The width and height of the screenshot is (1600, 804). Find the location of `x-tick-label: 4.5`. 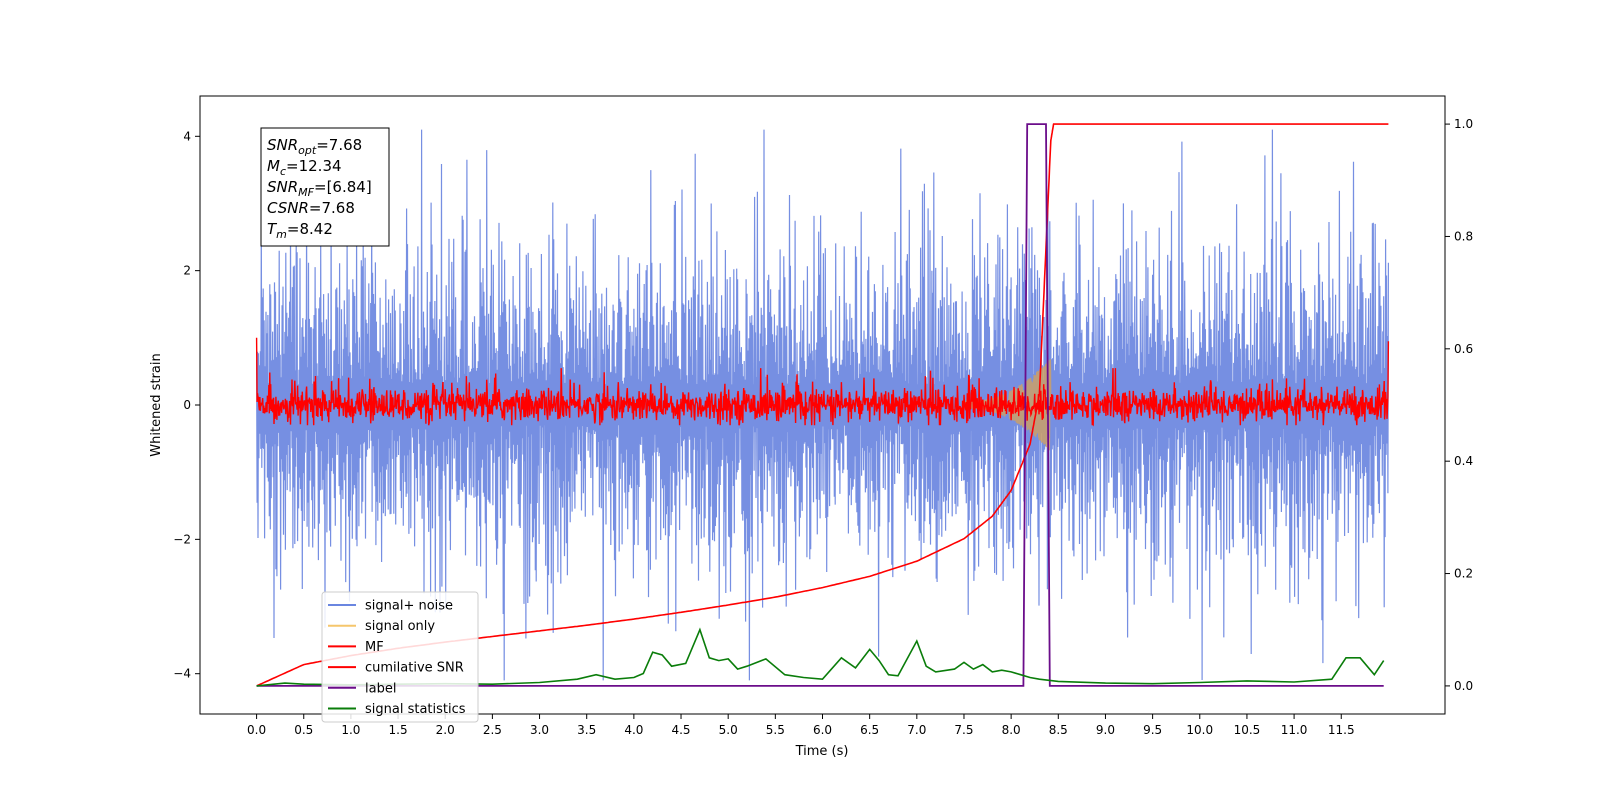

x-tick-label: 4.5 is located at coordinates (680, 730).